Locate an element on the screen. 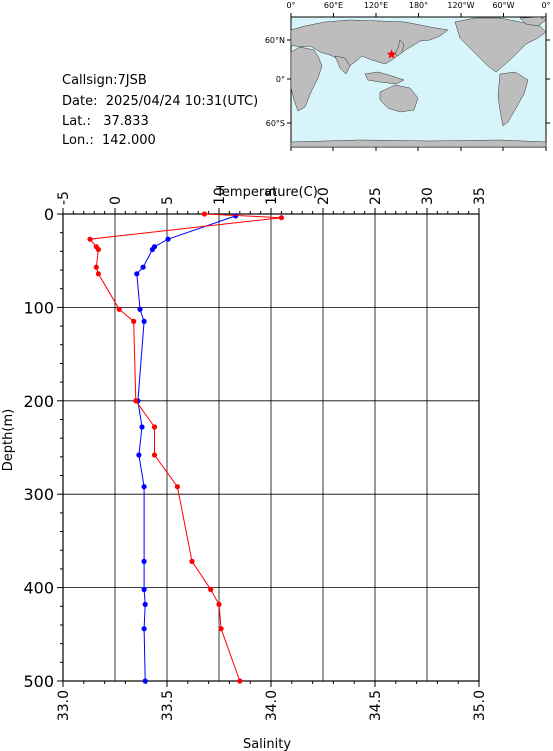  salinity-tick-label: 34.5 is located at coordinates (376, 705).